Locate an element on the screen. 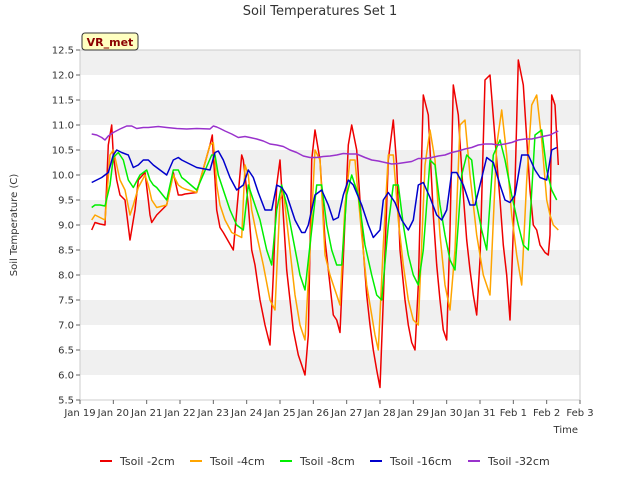 This screenshot has height=484, width=640. legend-label-tsoil-8cm: Tsoil -8cm is located at coordinates (327, 461).